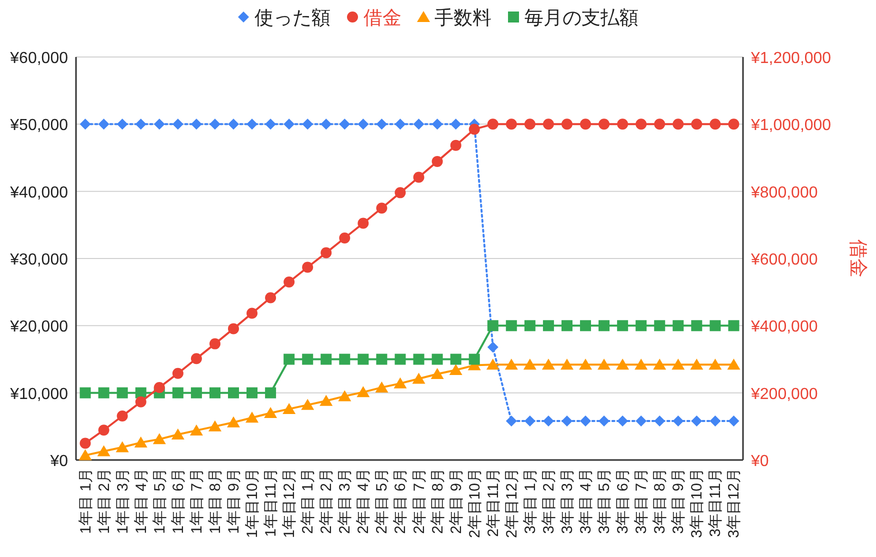  Describe the element at coordinates (38, 394) in the screenshot. I see `y-tick-label: ¥10,000` at that location.